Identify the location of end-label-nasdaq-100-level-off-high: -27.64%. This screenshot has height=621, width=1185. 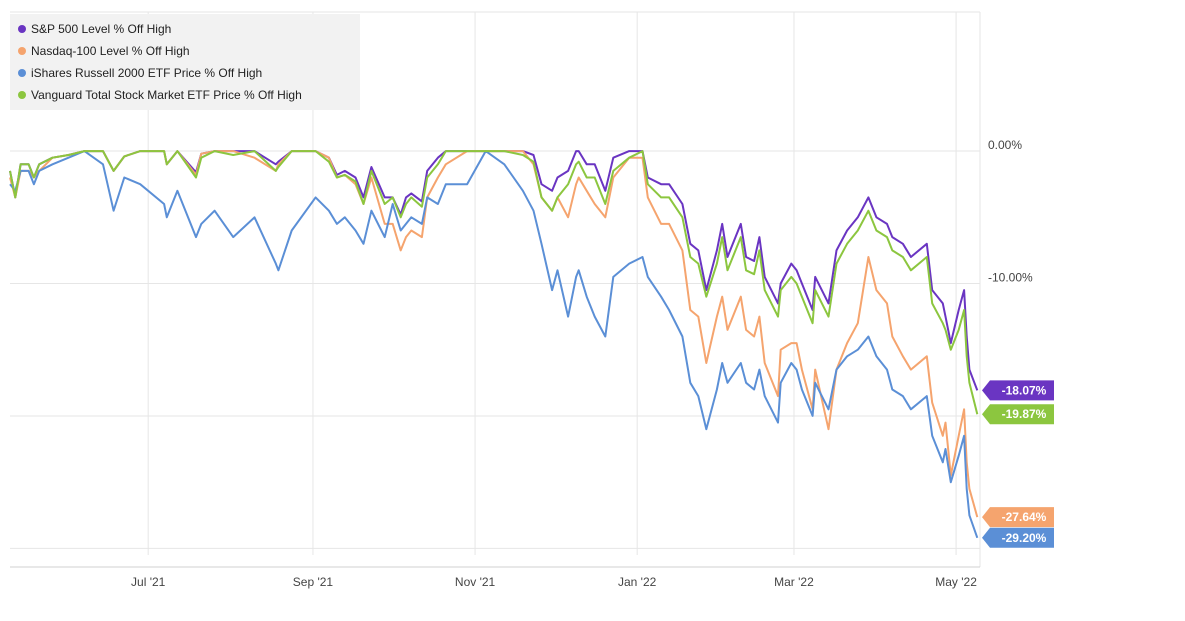
(1018, 517).